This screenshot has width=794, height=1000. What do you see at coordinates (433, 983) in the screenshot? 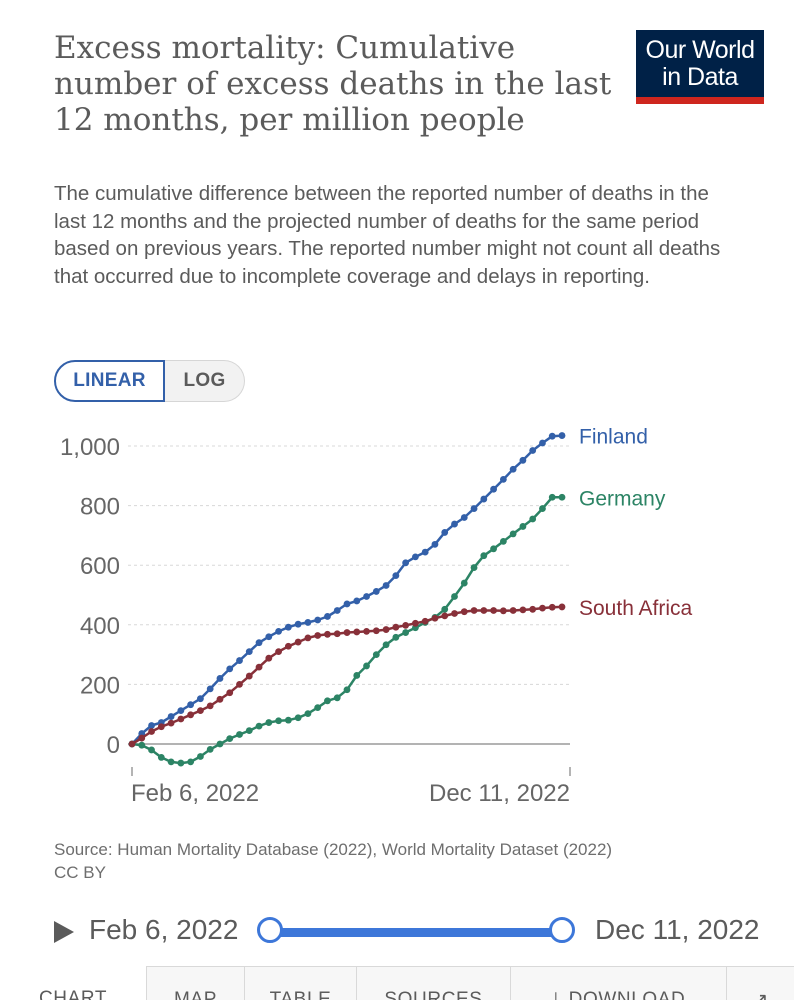
I see `tab-sources: SOURCES` at bounding box center [433, 983].